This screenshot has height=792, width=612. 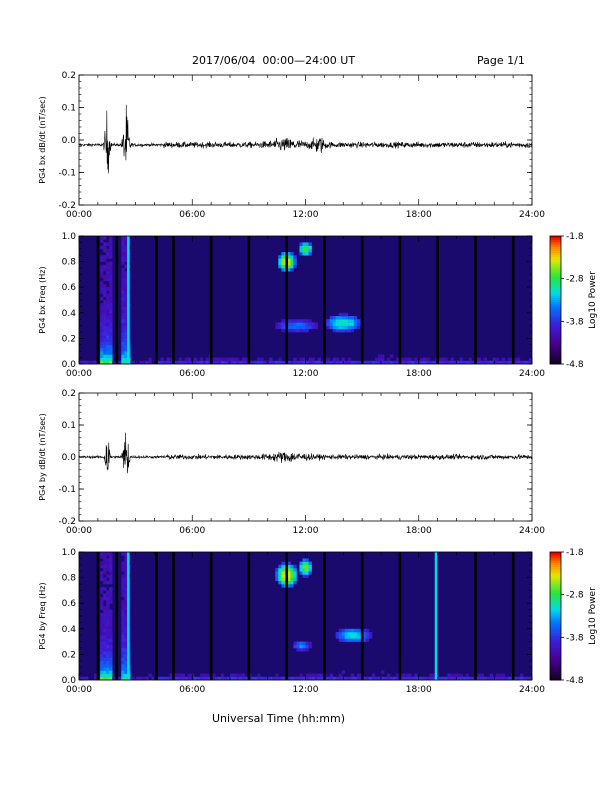 I want to click on spectrogram-background, so click(x=305, y=300).